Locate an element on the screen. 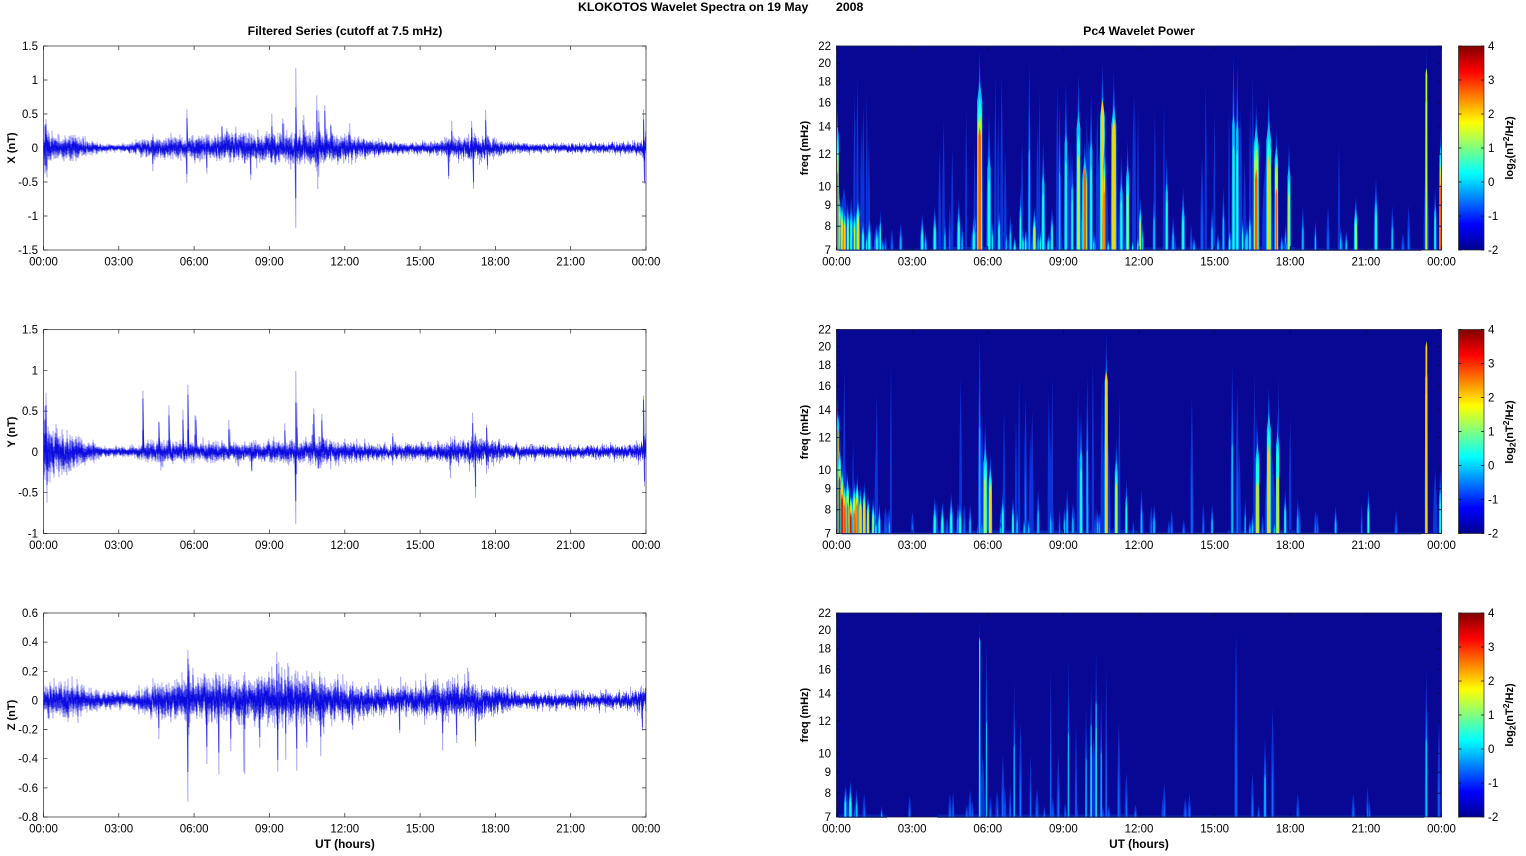 The width and height of the screenshot is (1526, 856). svg-text: 2008 is located at coordinates (850, 7).